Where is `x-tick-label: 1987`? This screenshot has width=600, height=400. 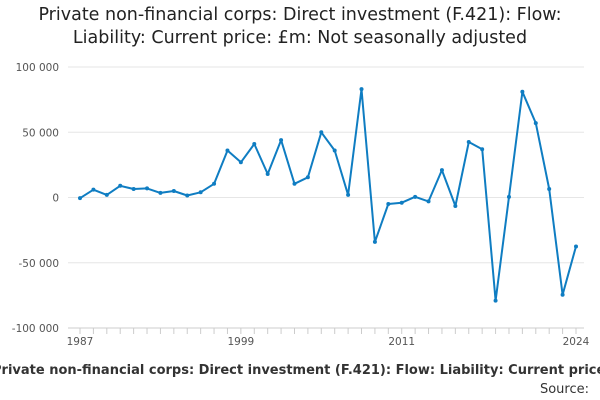 x-tick-label: 1987 is located at coordinates (80, 342).